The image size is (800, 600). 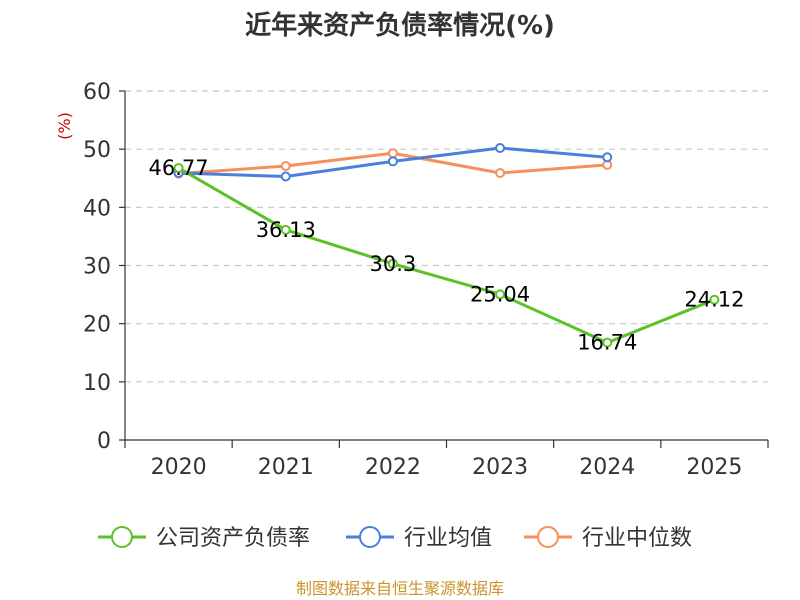 What do you see at coordinates (104, 441) in the screenshot?
I see `y-tick-label: 0` at bounding box center [104, 441].